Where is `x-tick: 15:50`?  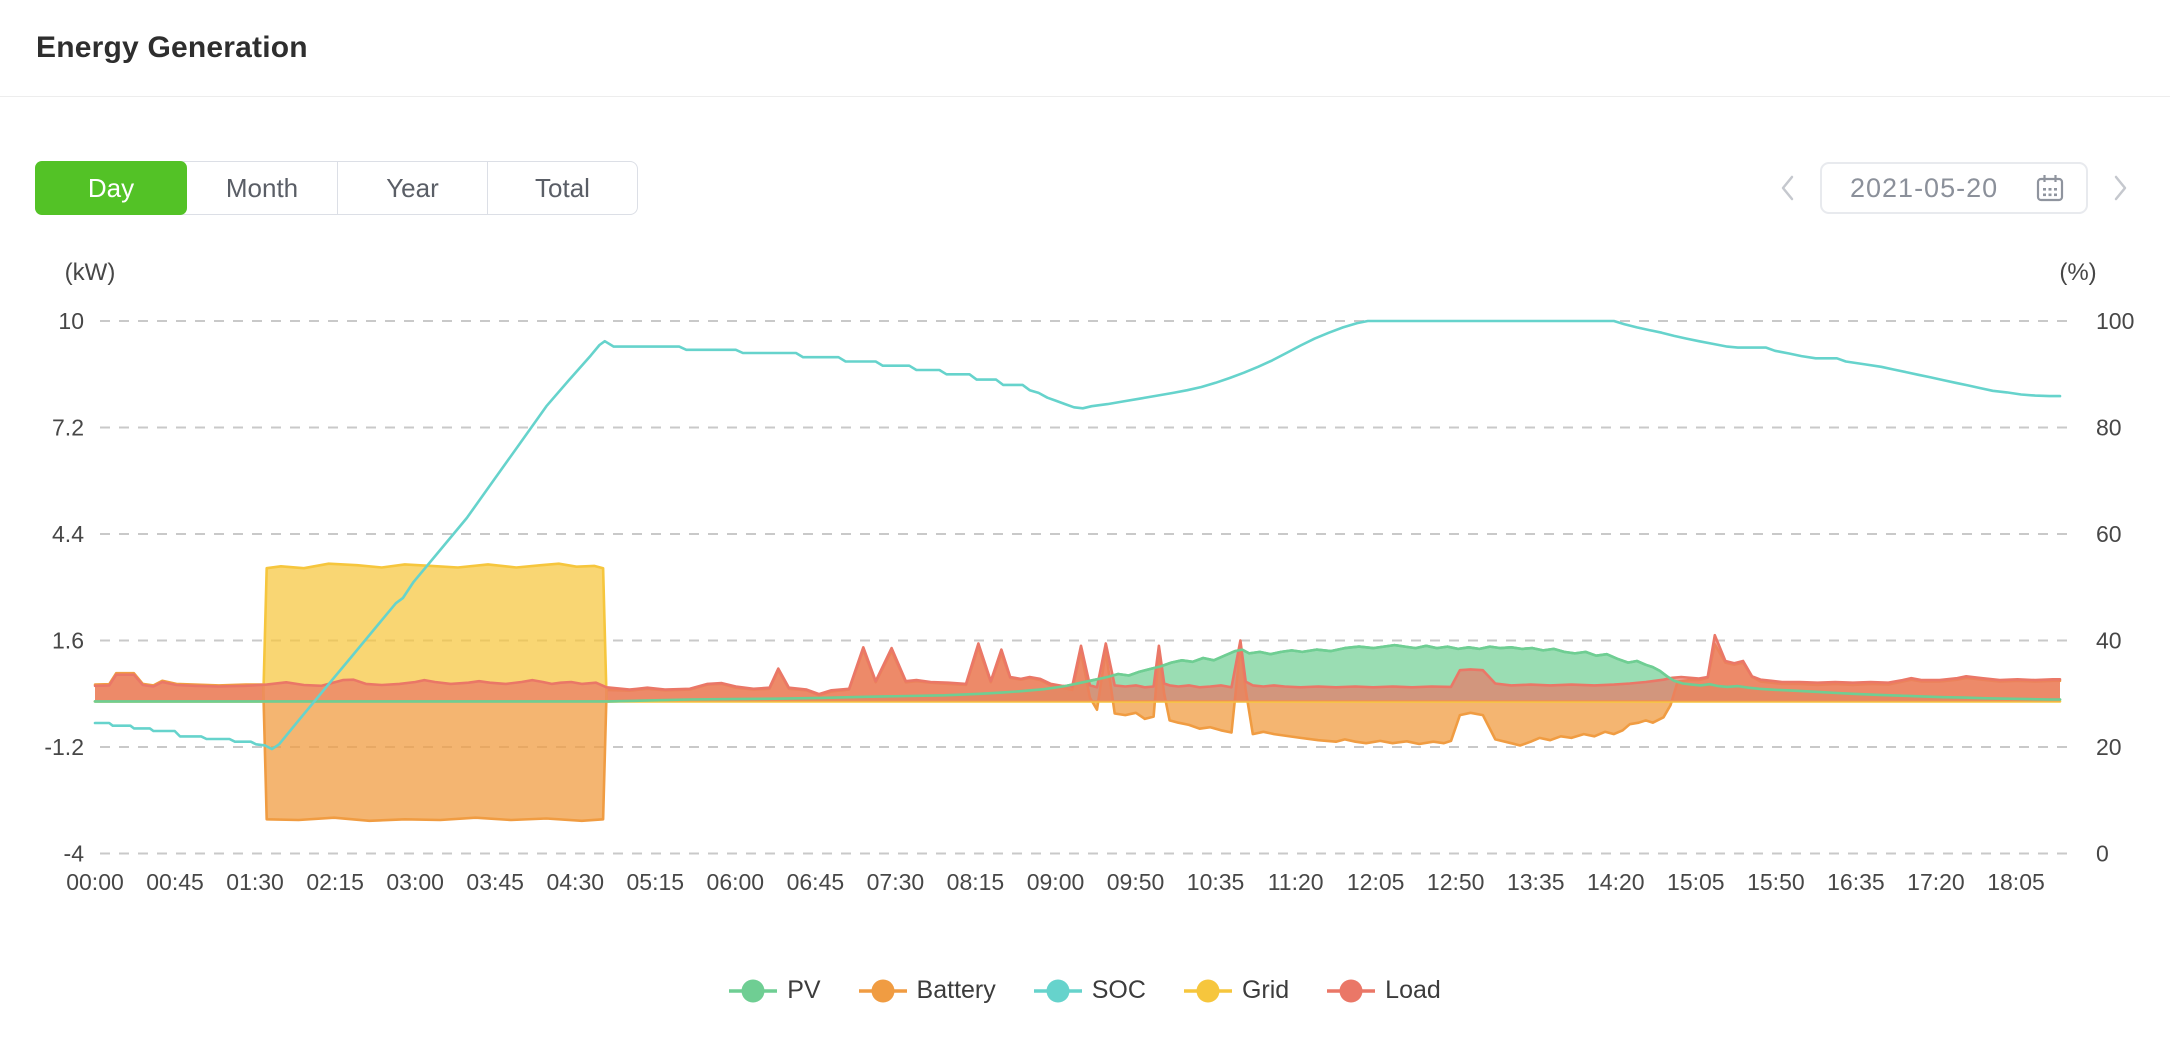 x-tick: 15:50 is located at coordinates (1776, 882).